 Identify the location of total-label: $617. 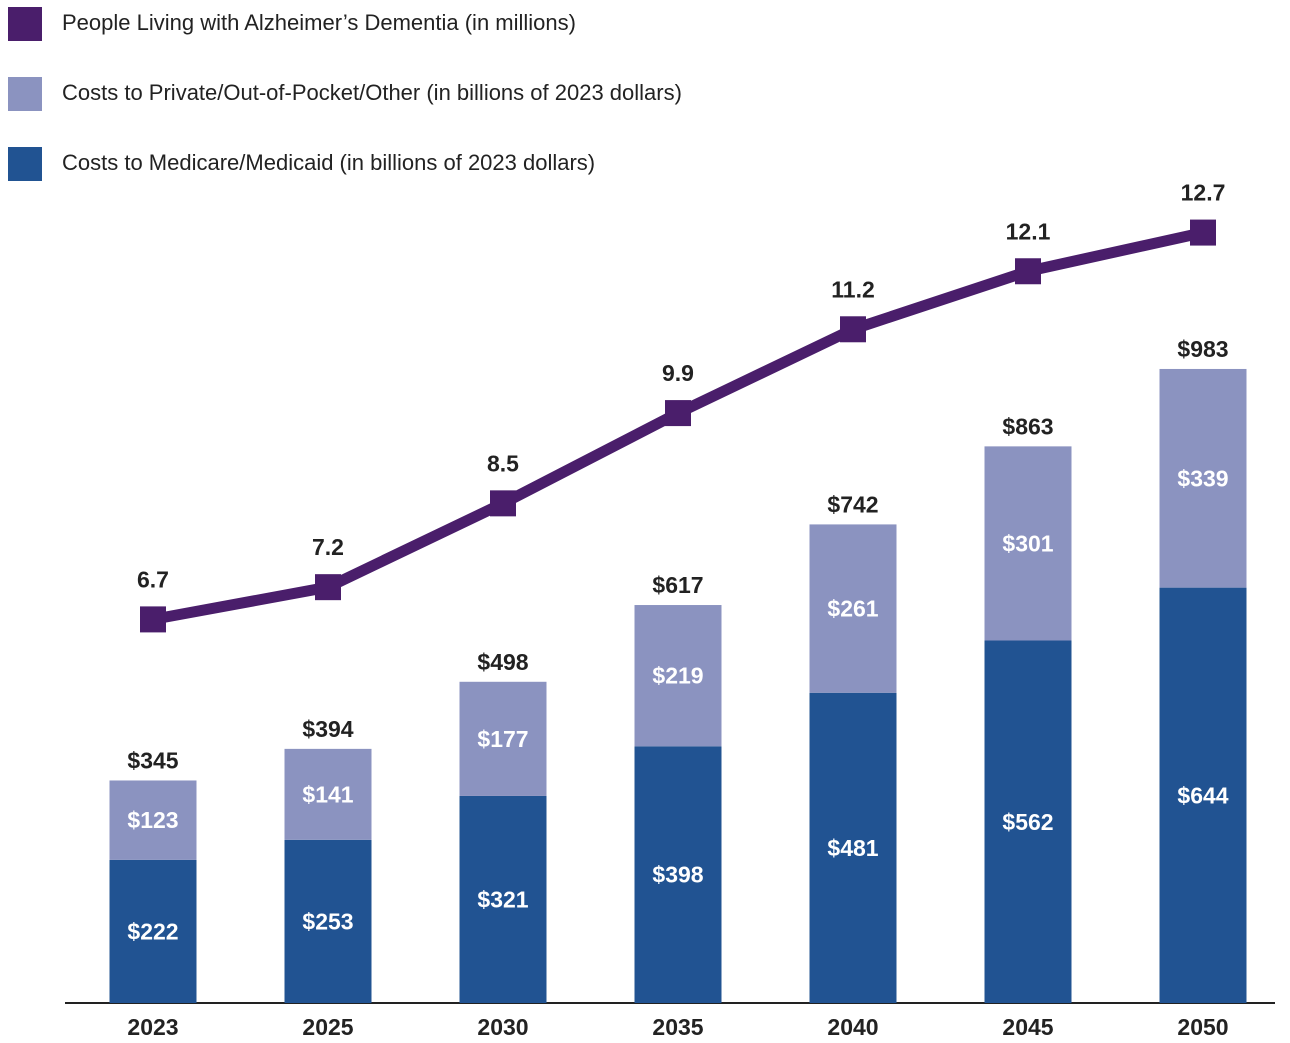
(677, 585).